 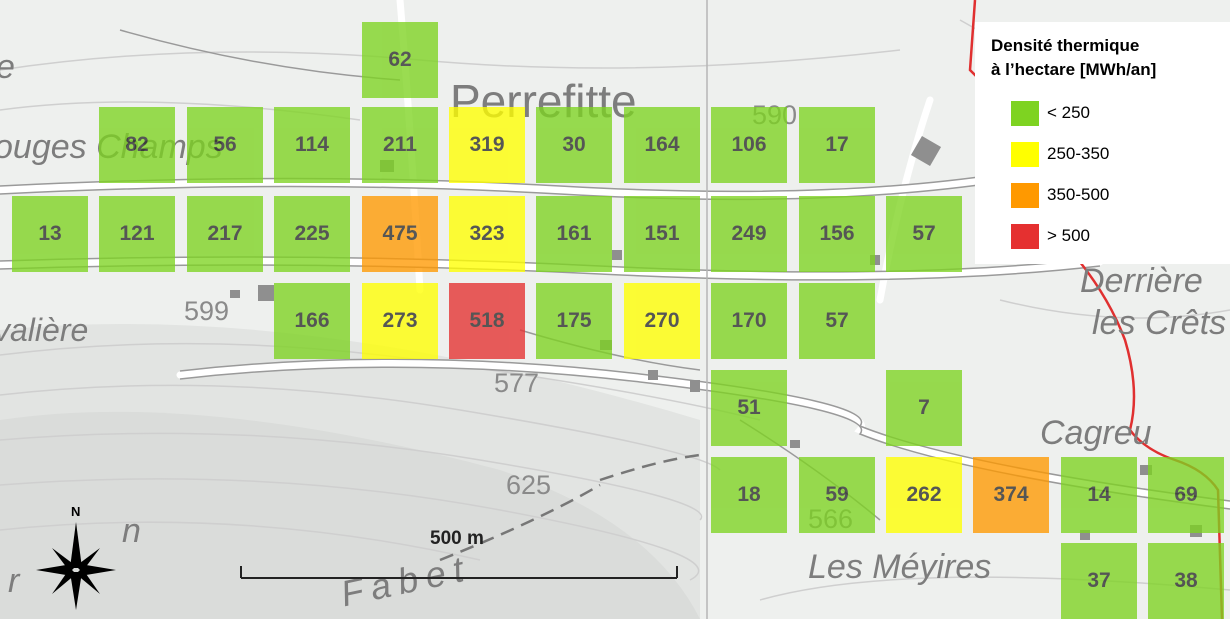 What do you see at coordinates (400, 60) in the screenshot?
I see `grid-cell-62: 62` at bounding box center [400, 60].